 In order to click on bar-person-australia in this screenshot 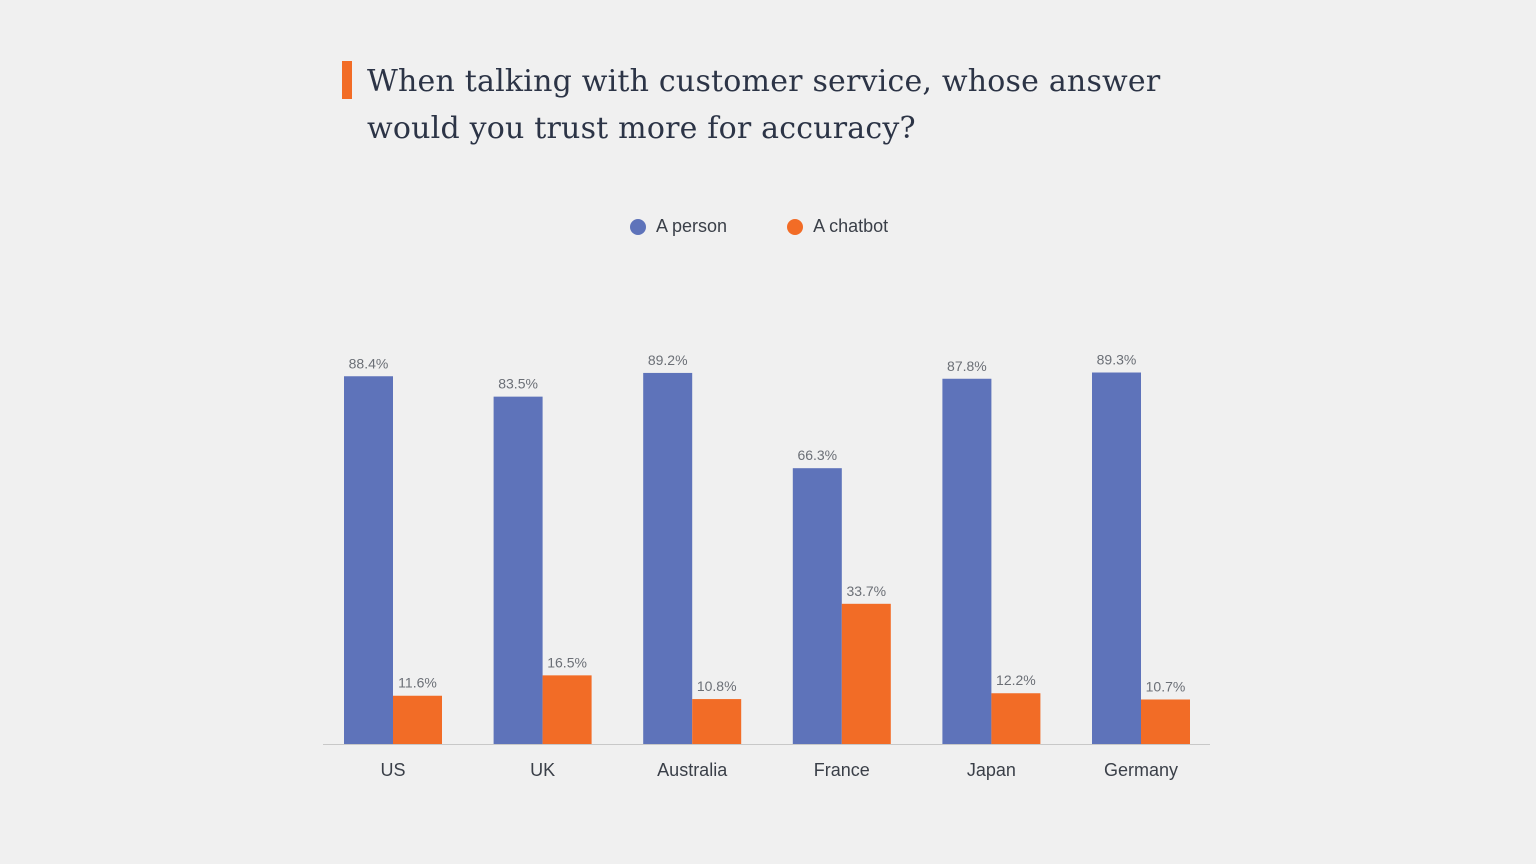, I will do `click(668, 558)`.